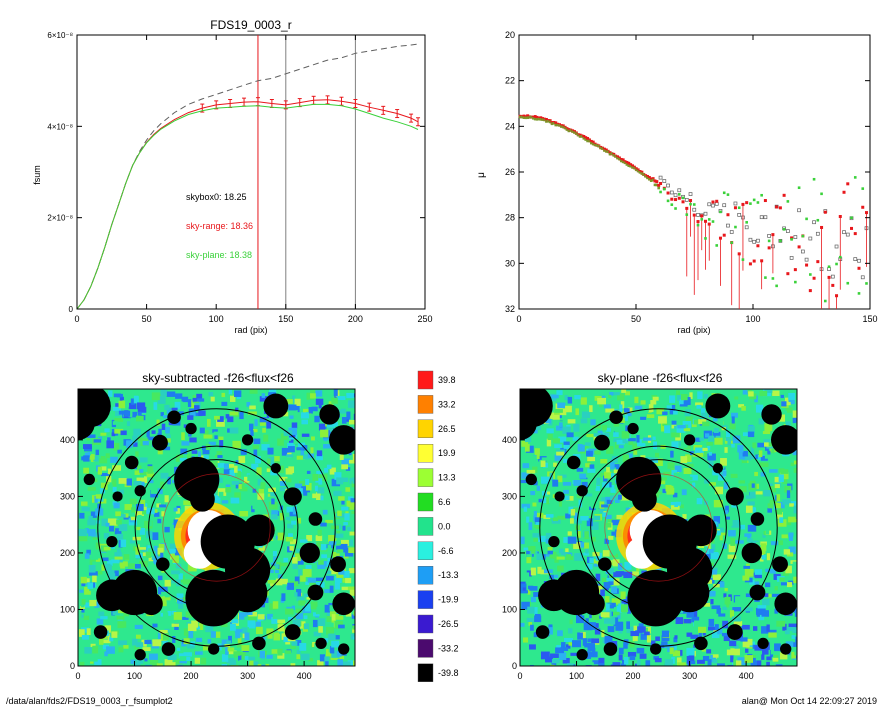 The height and width of the screenshot is (708, 885). Describe the element at coordinates (675, 195) in the screenshot. I see `skybox-point` at that location.